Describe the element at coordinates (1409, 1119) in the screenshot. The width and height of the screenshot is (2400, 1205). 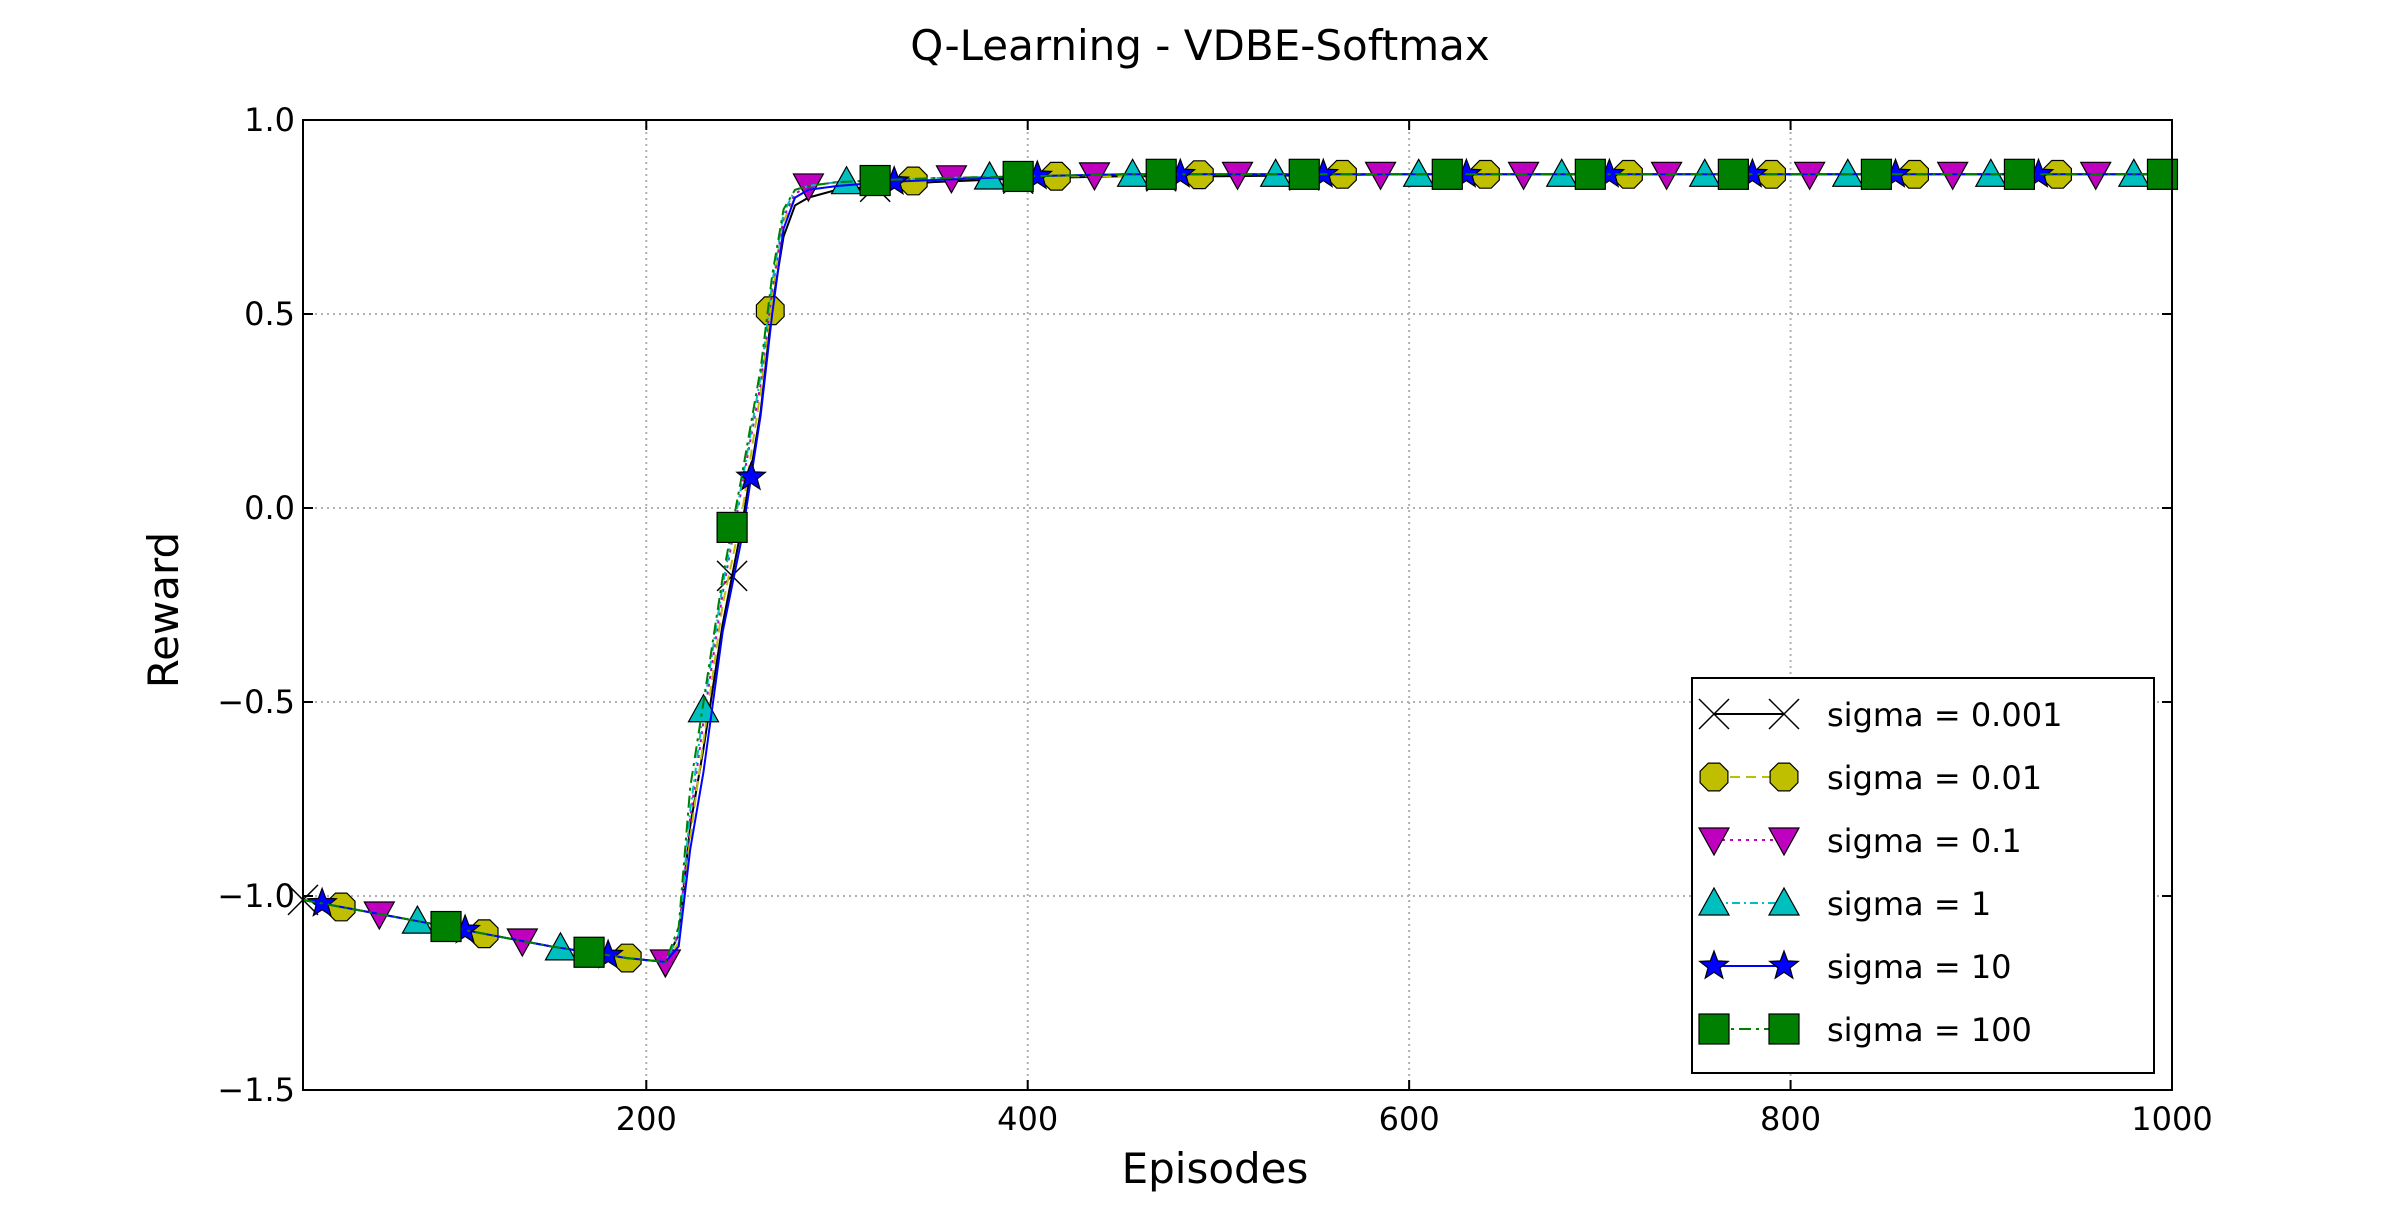
I see `x-tick-label: 600` at that location.